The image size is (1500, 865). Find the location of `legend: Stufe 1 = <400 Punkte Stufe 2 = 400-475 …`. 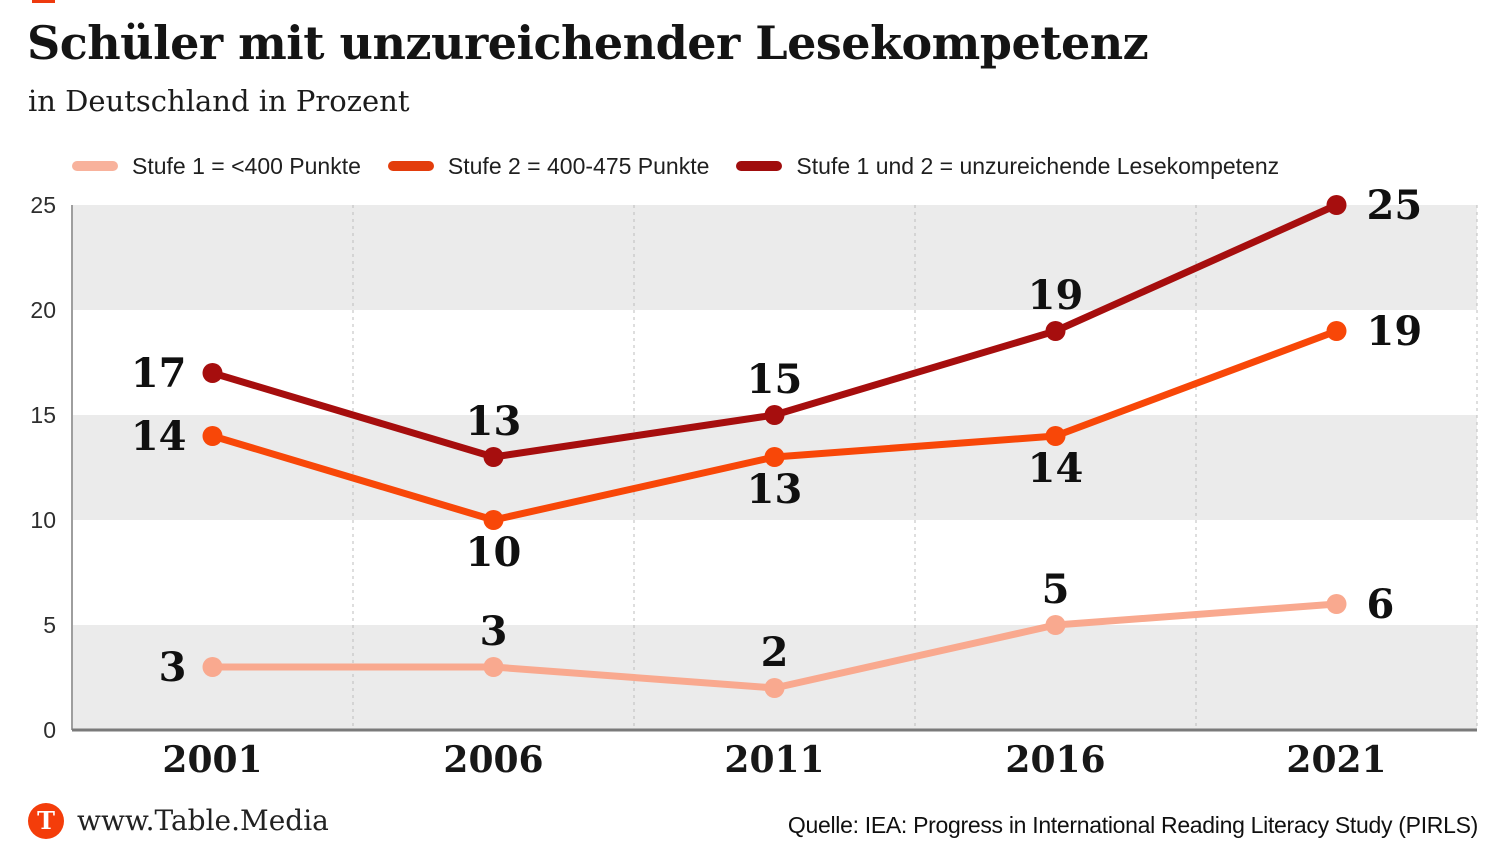

legend: Stufe 1 = <400 Punkte Stufe 2 = 400-475 … is located at coordinates (675, 166).